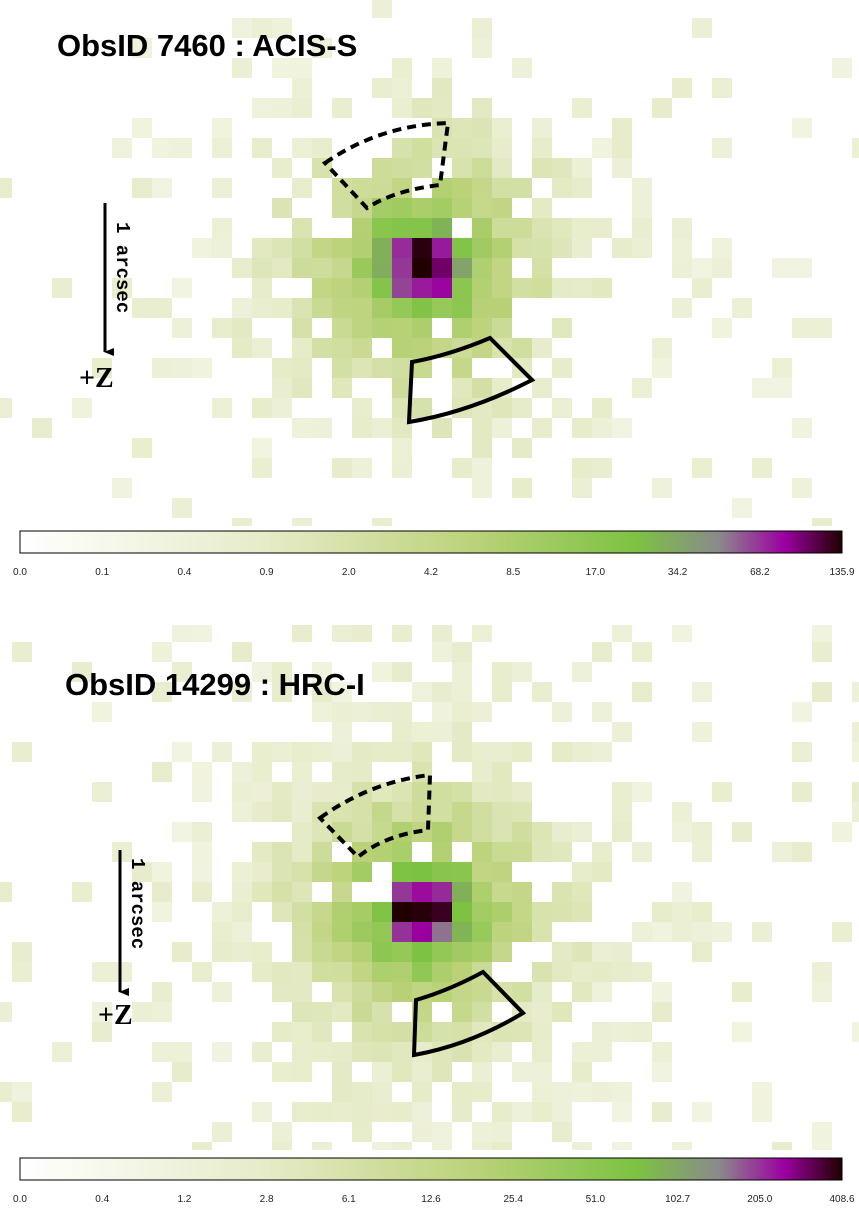  Describe the element at coordinates (215, 684) in the screenshot. I see `panel-title: ObsID 14299 : HRC-I` at that location.